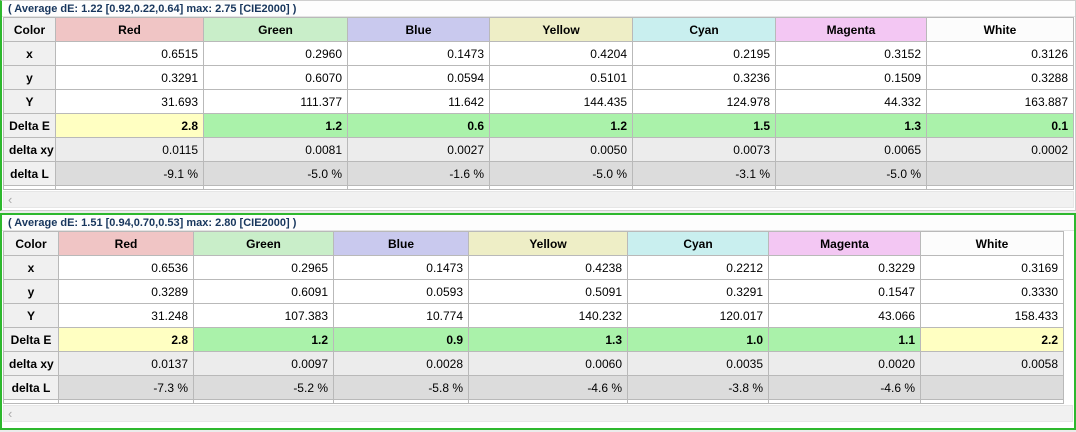  I want to click on cell-value: 120.017, so click(698, 315).